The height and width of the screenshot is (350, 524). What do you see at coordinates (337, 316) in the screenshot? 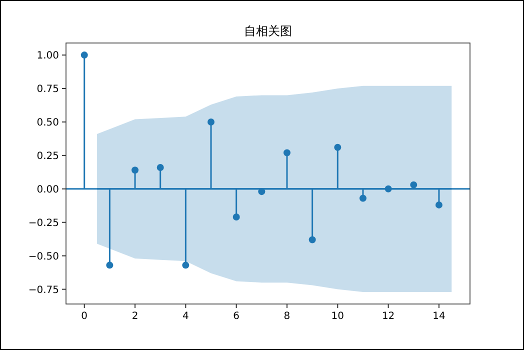
I see `x-tick-label: 10` at bounding box center [337, 316].